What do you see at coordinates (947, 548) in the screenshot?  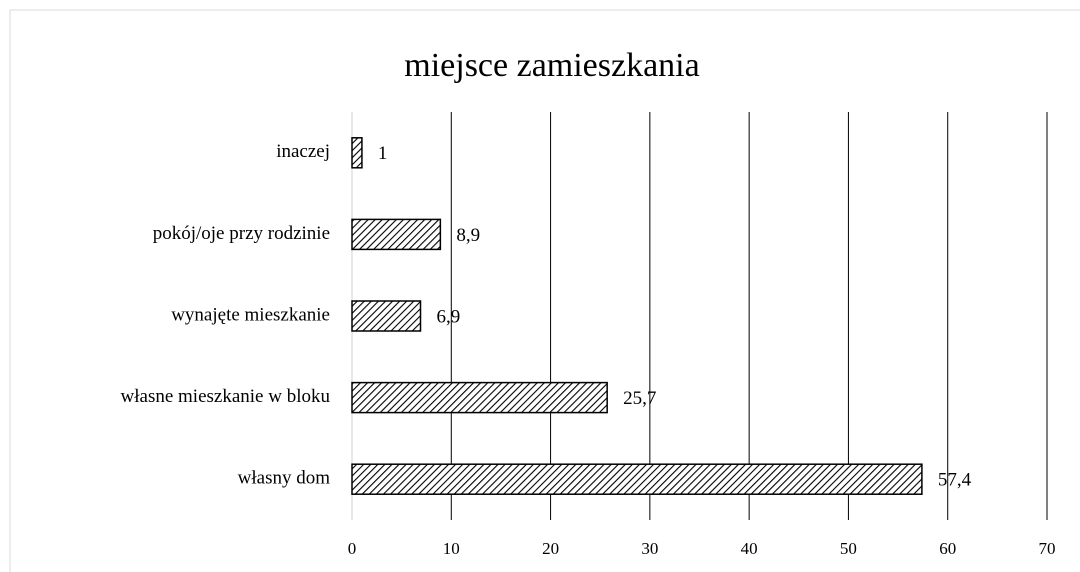 I see `x-tick-label: 60` at bounding box center [947, 548].